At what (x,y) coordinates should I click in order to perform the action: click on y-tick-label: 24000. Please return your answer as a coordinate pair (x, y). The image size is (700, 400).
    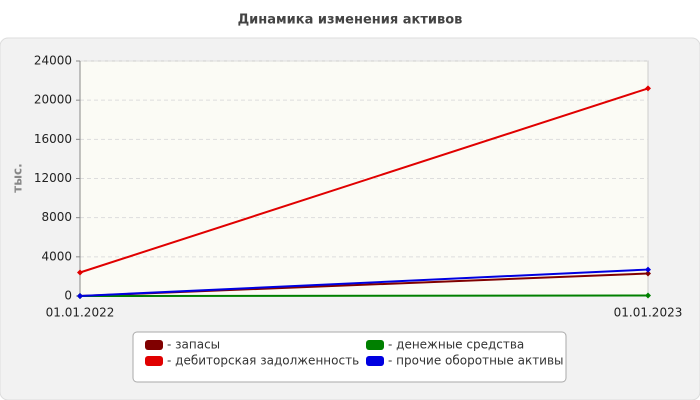
    Looking at the image, I should click on (53, 61).